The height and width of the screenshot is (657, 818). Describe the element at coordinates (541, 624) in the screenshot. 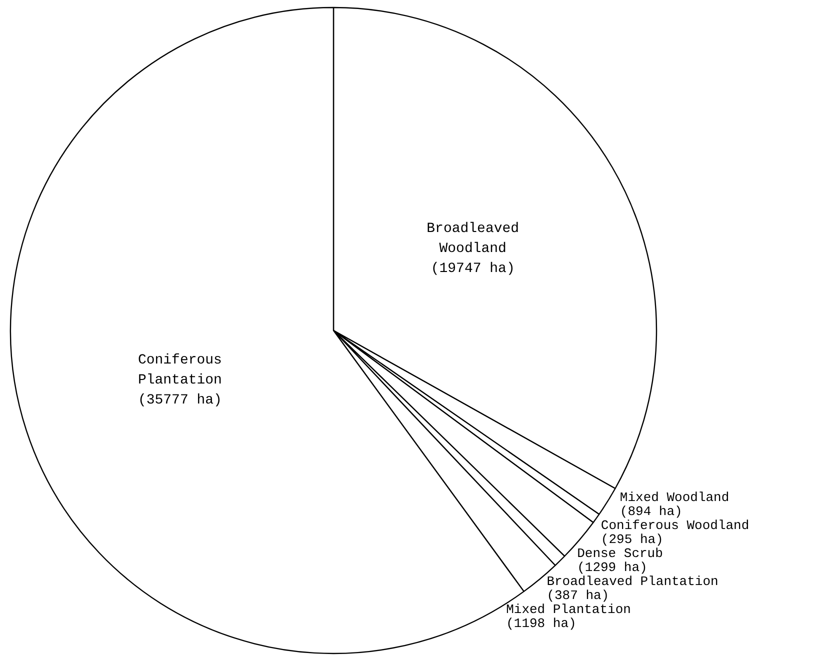

I see `data-label: (1198 ha)` at that location.